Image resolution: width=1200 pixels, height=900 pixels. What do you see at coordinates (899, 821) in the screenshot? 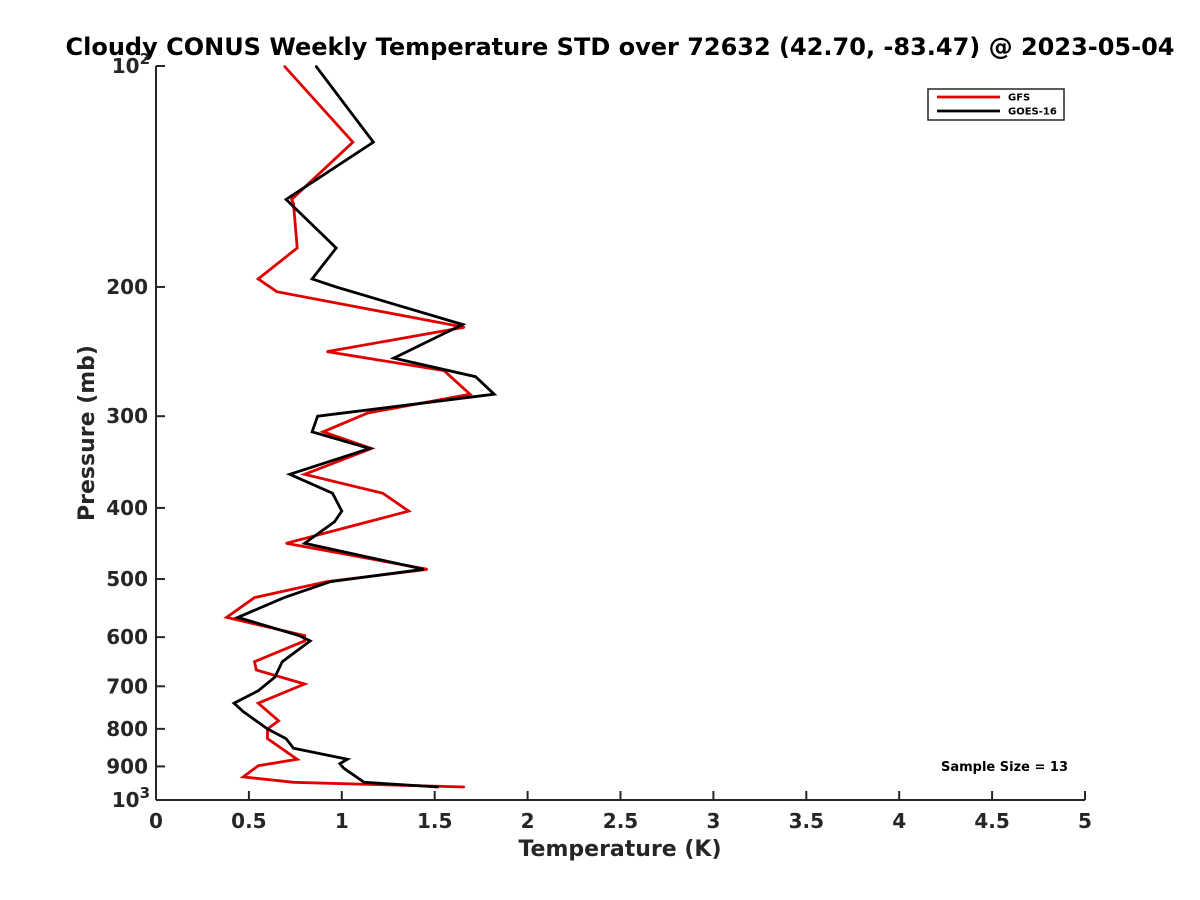
I see `x-tick-label: 4` at bounding box center [899, 821].